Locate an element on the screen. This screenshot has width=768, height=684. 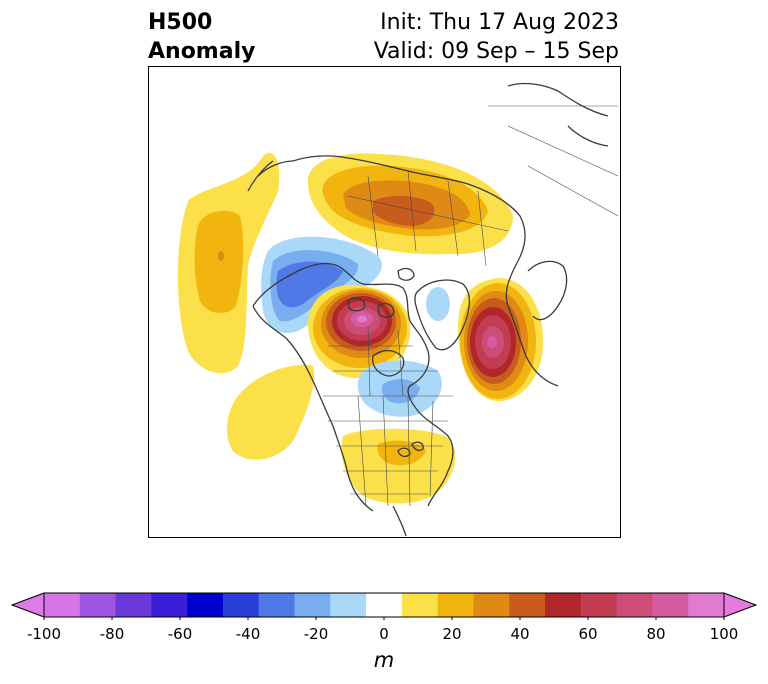
colorbar-tick-label: -40 is located at coordinates (248, 634).